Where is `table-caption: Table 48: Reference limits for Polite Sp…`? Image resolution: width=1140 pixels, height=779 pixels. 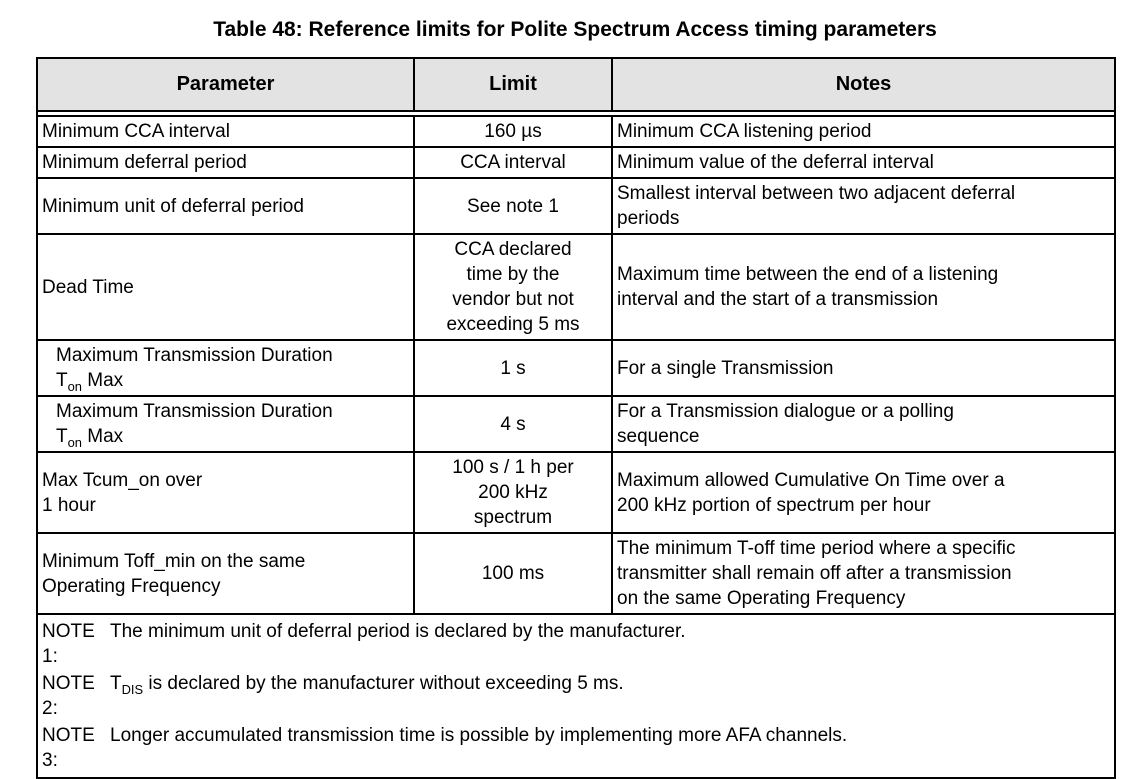 table-caption: Table 48: Reference limits for Polite Sp… is located at coordinates (575, 29).